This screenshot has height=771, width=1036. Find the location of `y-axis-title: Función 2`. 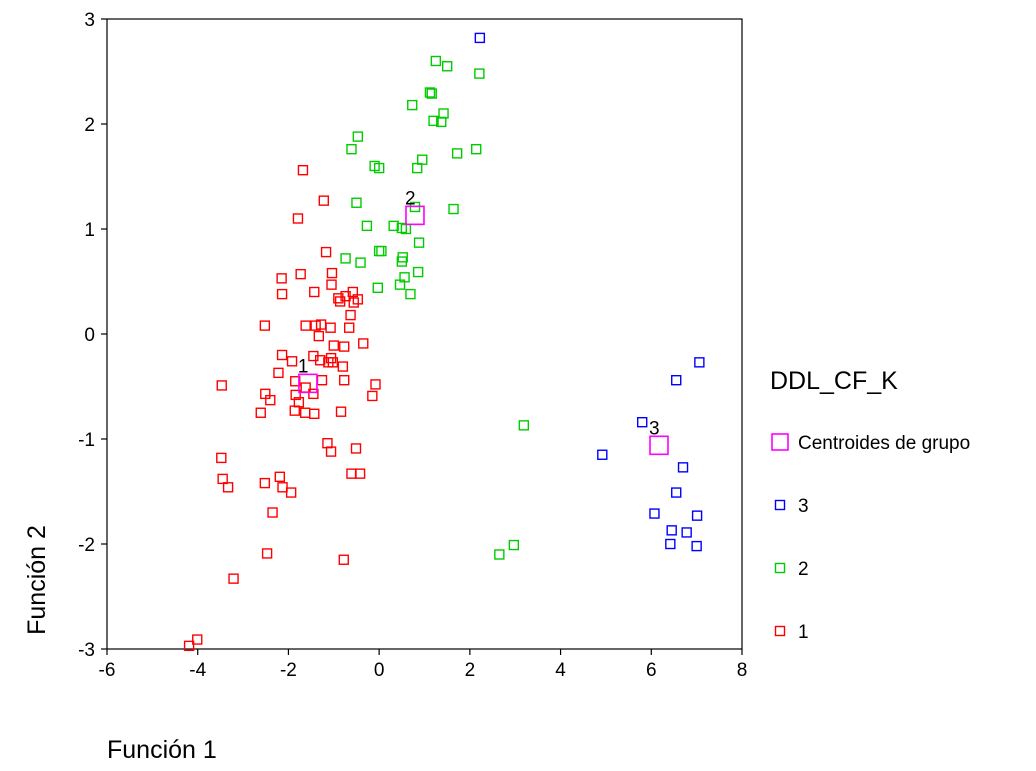

y-axis-title: Función 2 is located at coordinates (37, 580).